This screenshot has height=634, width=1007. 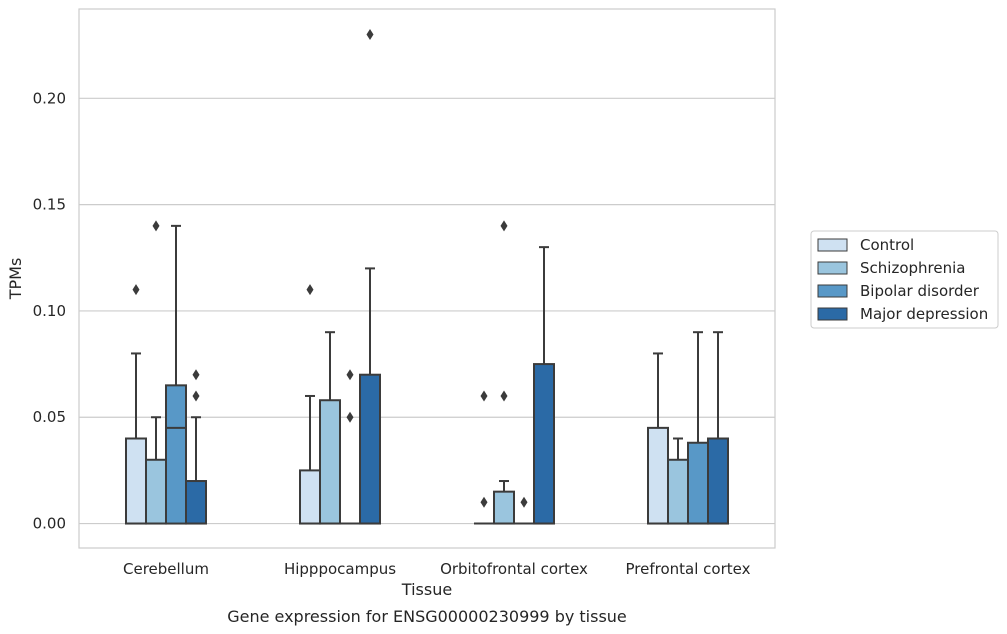 I want to click on y-tick-label: 0.00, so click(x=49, y=524).